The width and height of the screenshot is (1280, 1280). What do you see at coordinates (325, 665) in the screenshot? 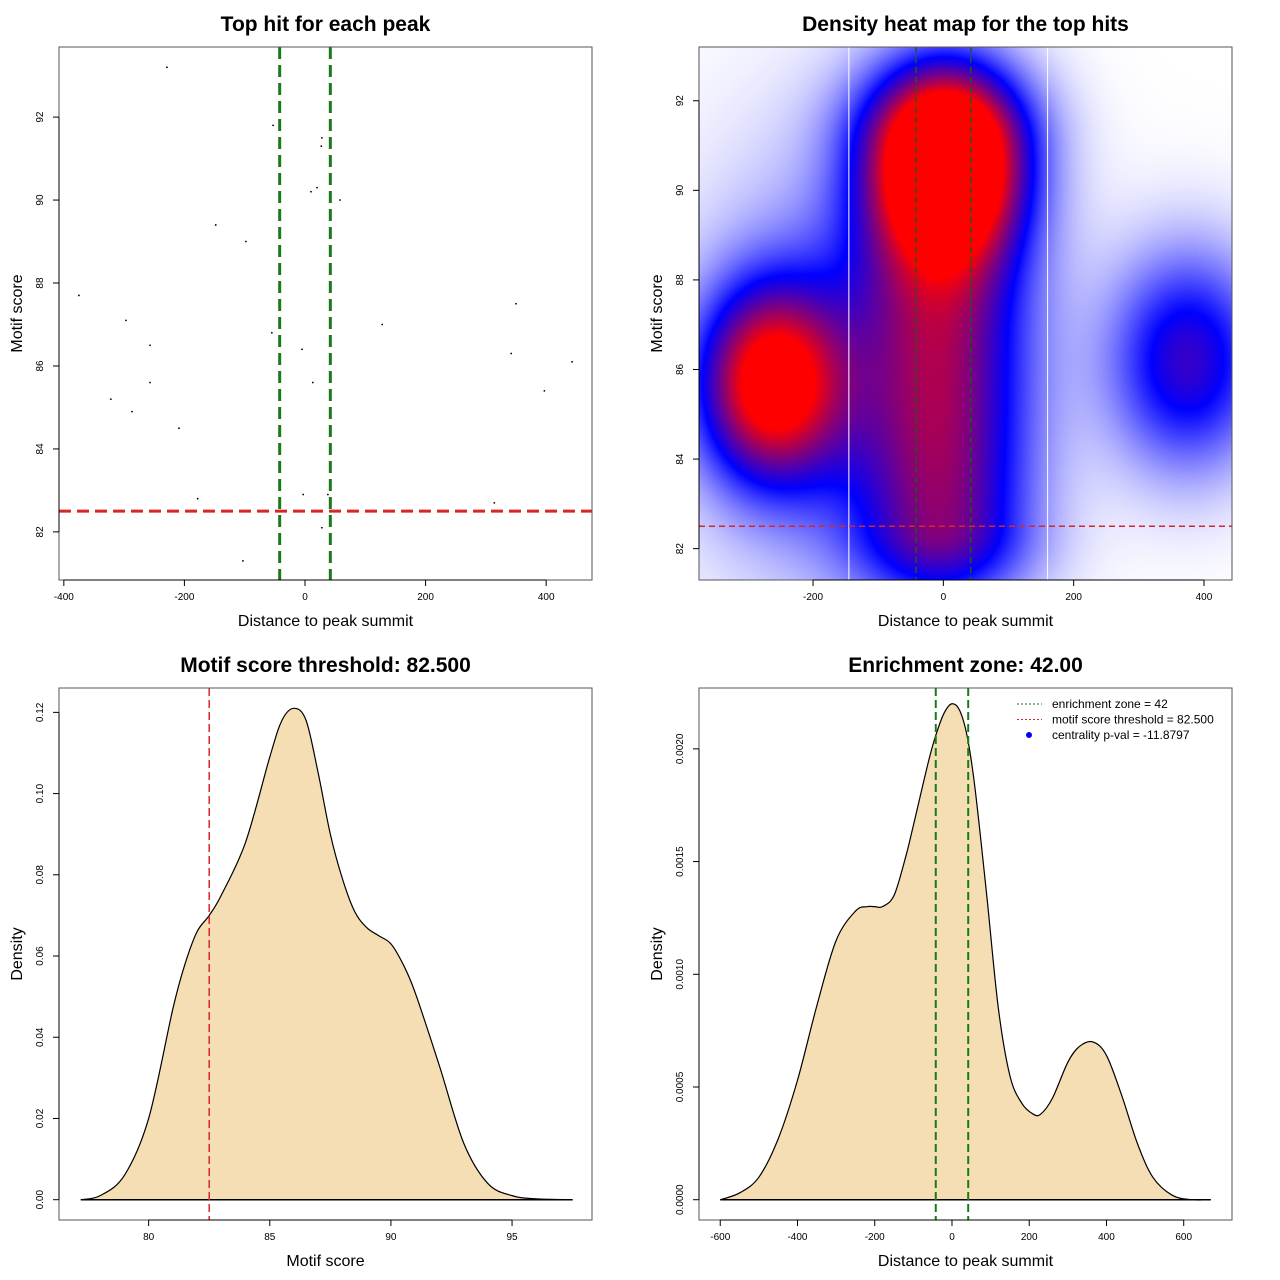
I see `chart-title: Motif score threshold: 82.500` at bounding box center [325, 665].